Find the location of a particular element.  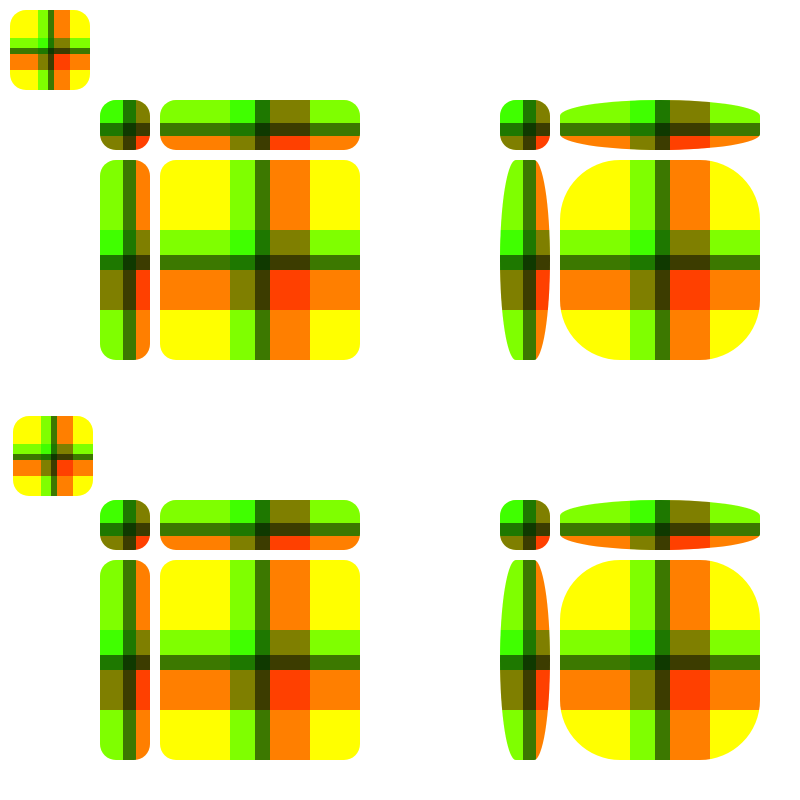

group-d-slice-center is located at coordinates (660, 660).